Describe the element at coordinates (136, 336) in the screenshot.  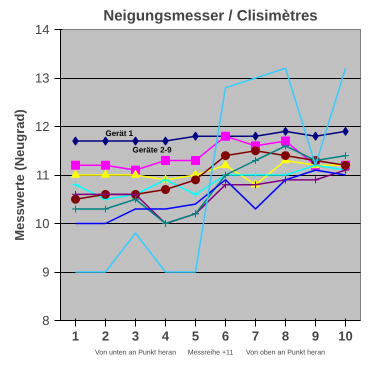
I see `x-tick-label: 3` at that location.